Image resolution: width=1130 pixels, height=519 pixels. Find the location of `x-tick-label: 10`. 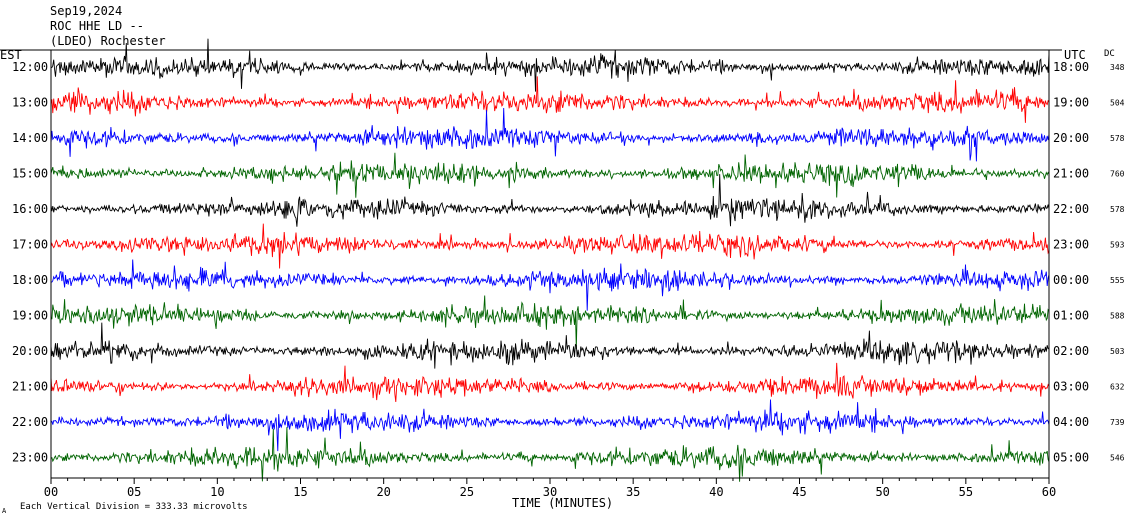

x-tick-label: 10 is located at coordinates (217, 492).